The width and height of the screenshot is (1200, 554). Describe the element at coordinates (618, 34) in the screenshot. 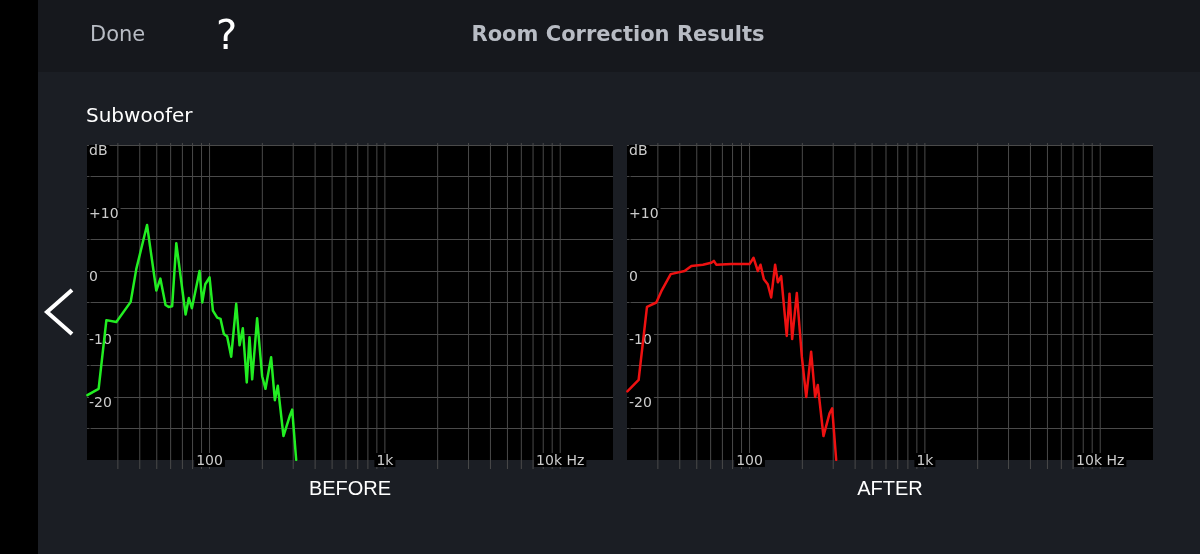

I see `chart-title: Room Correction Results` at that location.